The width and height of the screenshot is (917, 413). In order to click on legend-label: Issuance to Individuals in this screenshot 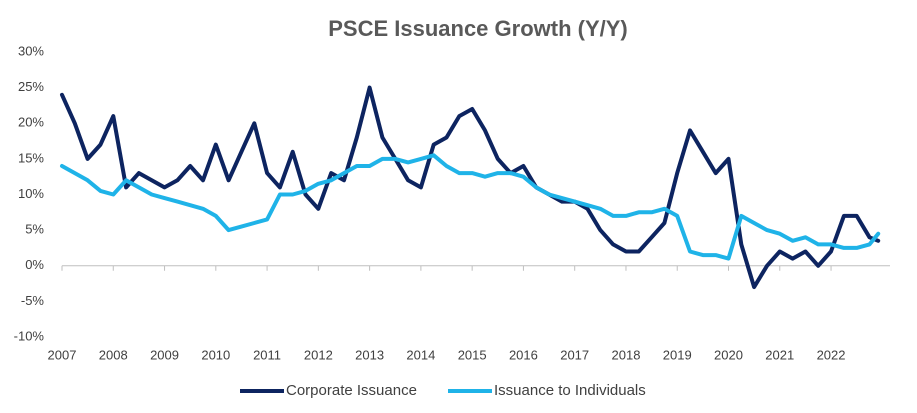, I will do `click(570, 390)`.